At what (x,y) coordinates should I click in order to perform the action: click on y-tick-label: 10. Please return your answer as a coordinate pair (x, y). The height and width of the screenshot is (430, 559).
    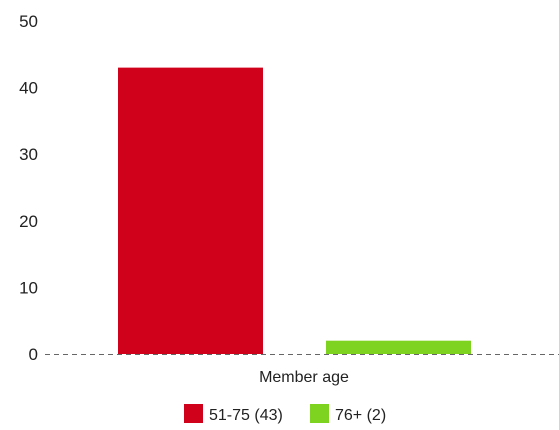
    Looking at the image, I should click on (28, 287).